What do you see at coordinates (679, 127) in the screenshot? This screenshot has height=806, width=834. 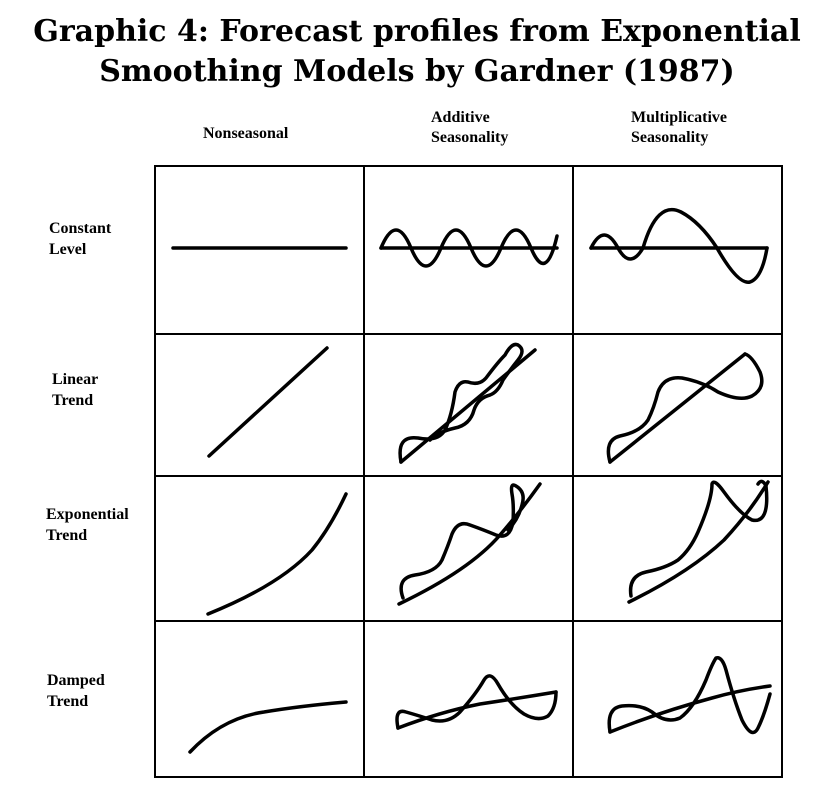 I see `column-header-multiplicative-seasonality: Multiplicative Seasonality` at bounding box center [679, 127].